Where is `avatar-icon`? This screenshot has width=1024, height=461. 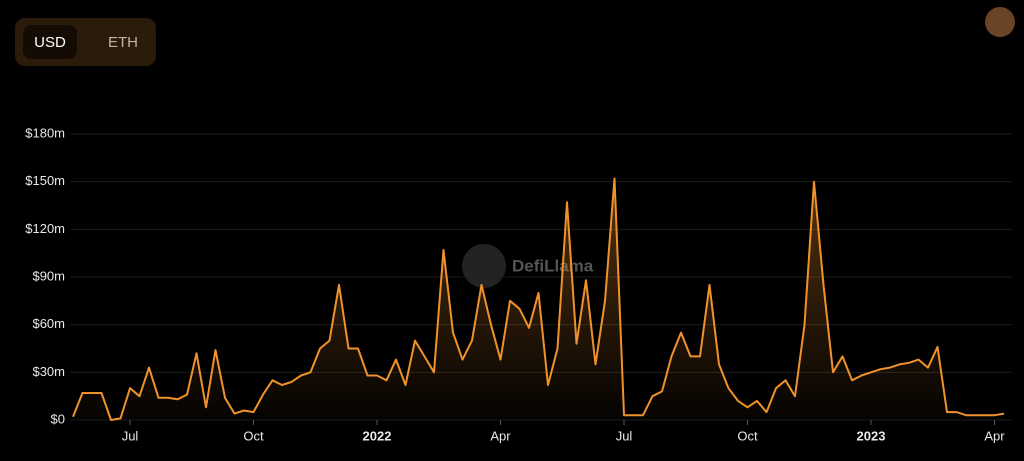 avatar-icon is located at coordinates (1000, 22).